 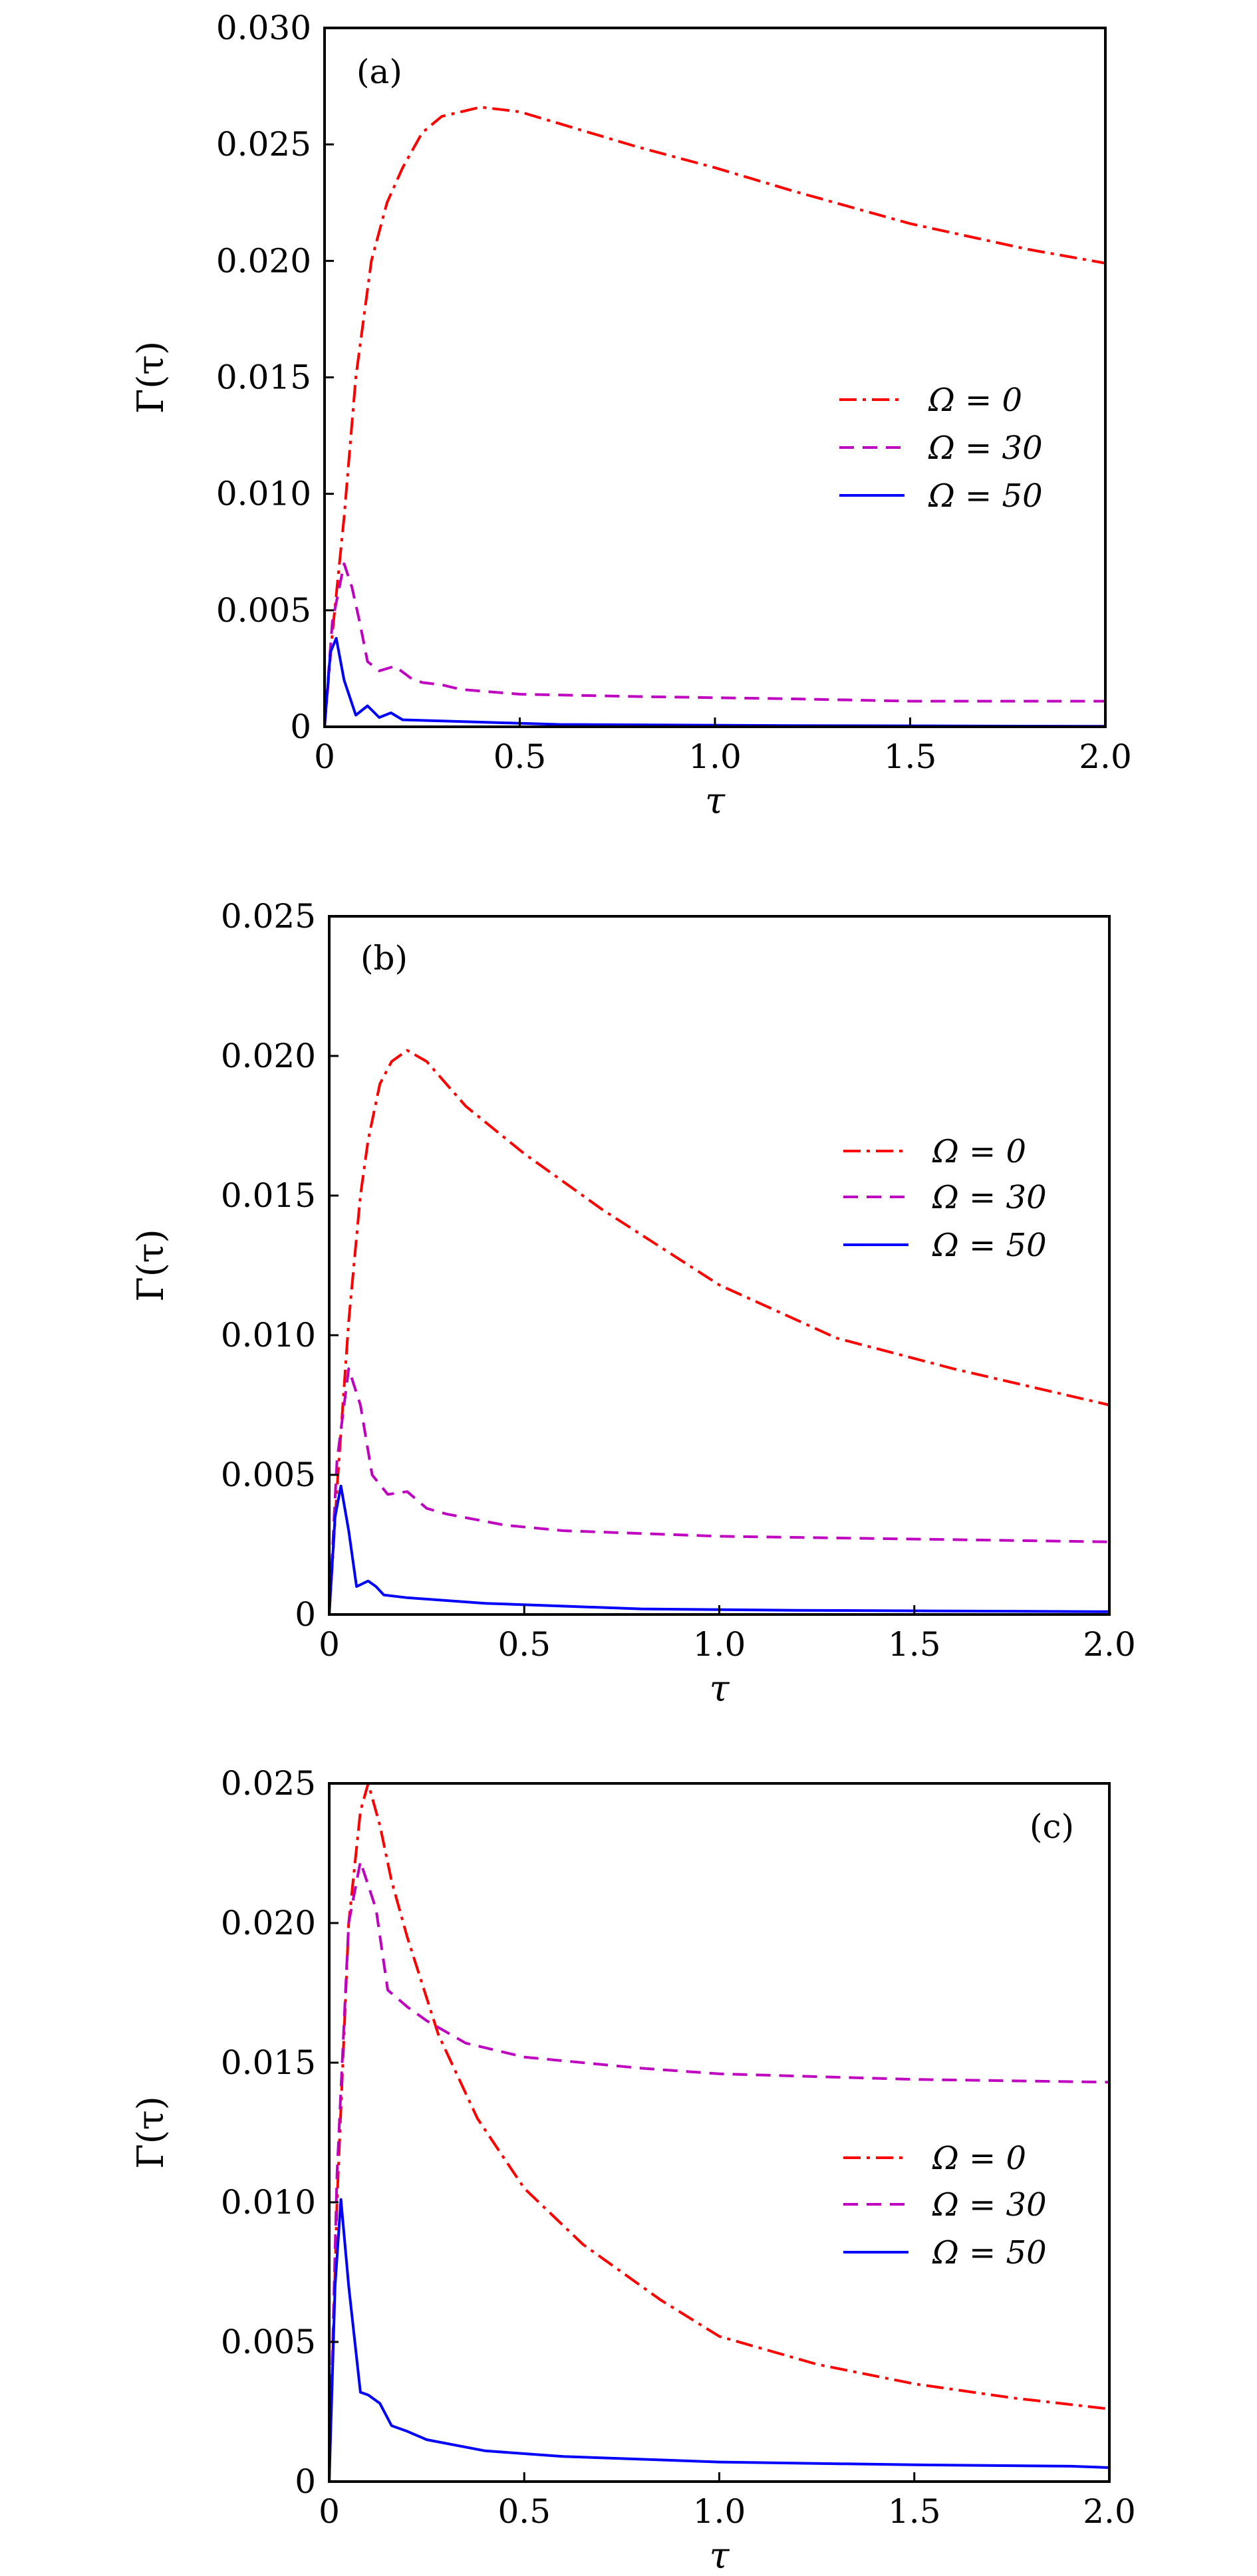 I want to click on y-tick-label: 0.030, so click(x=263, y=28).